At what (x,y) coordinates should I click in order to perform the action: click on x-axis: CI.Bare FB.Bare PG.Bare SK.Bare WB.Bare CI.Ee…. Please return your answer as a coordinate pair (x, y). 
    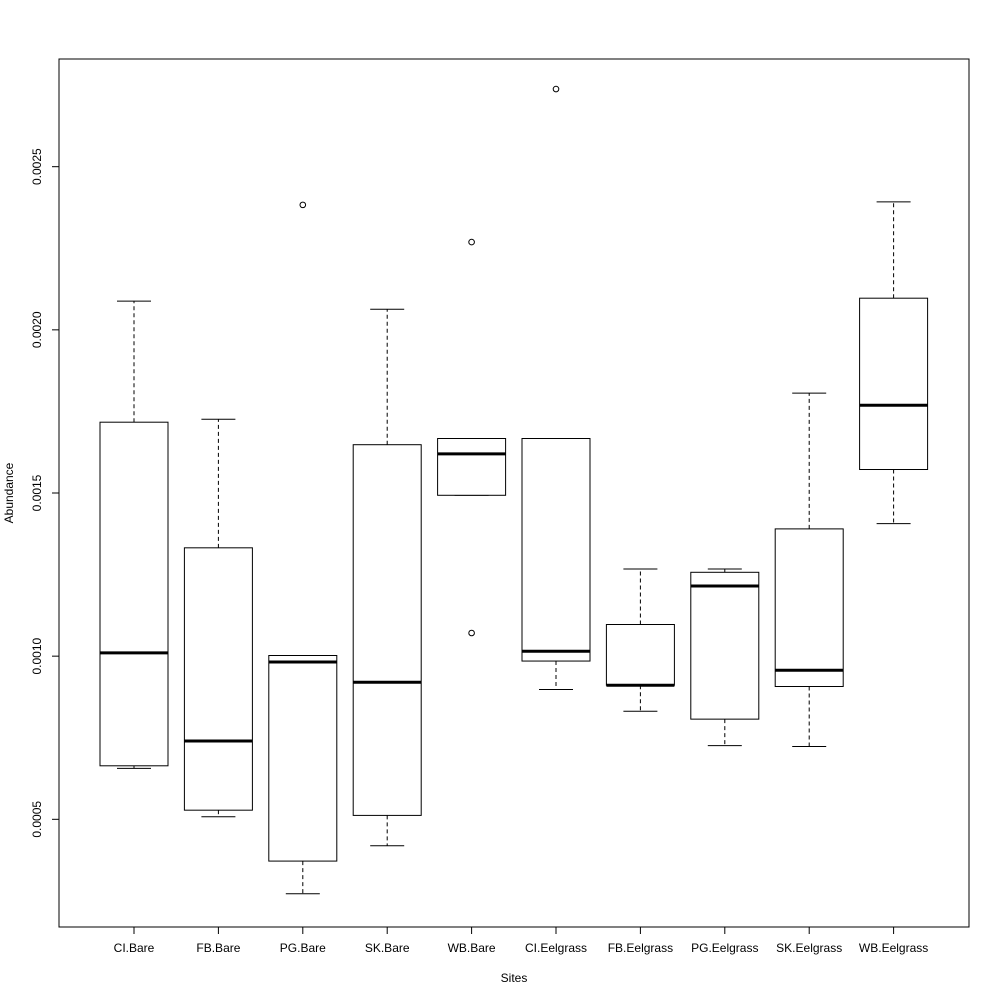
    Looking at the image, I should click on (521, 941).